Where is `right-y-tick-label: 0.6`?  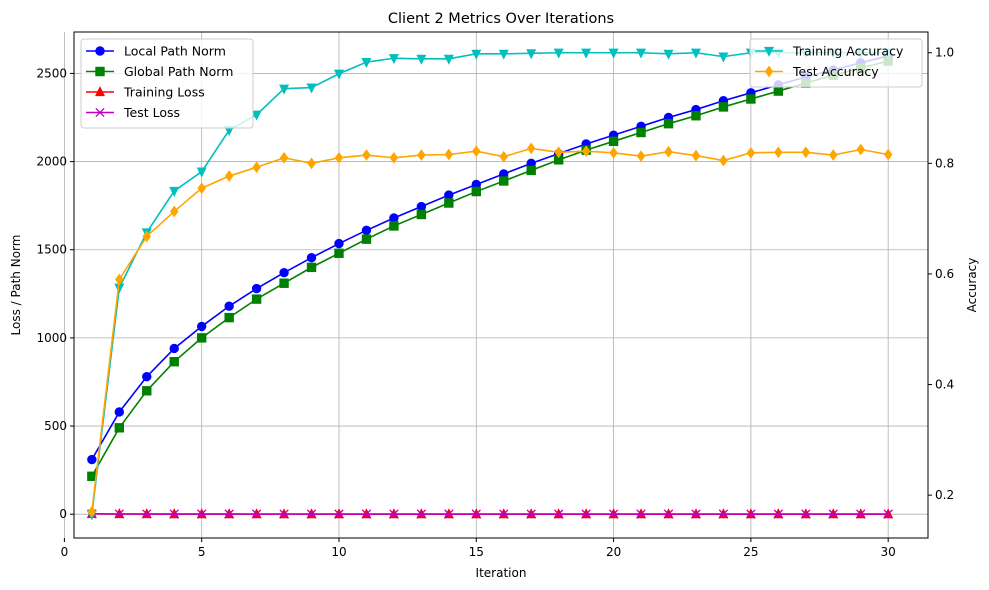 right-y-tick-label: 0.6 is located at coordinates (944, 274).